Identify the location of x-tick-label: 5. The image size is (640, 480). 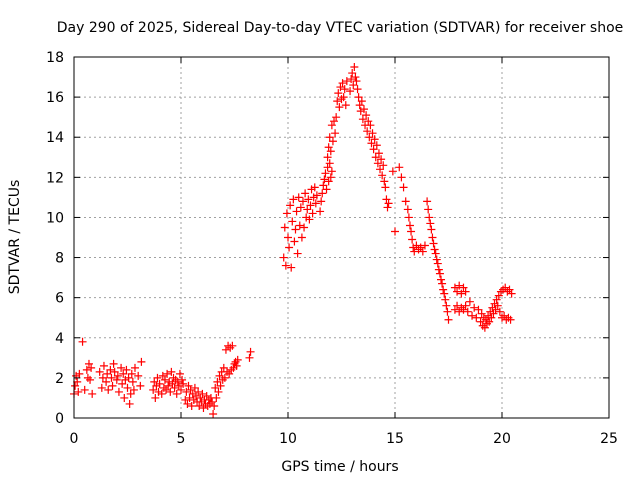
(181, 439).